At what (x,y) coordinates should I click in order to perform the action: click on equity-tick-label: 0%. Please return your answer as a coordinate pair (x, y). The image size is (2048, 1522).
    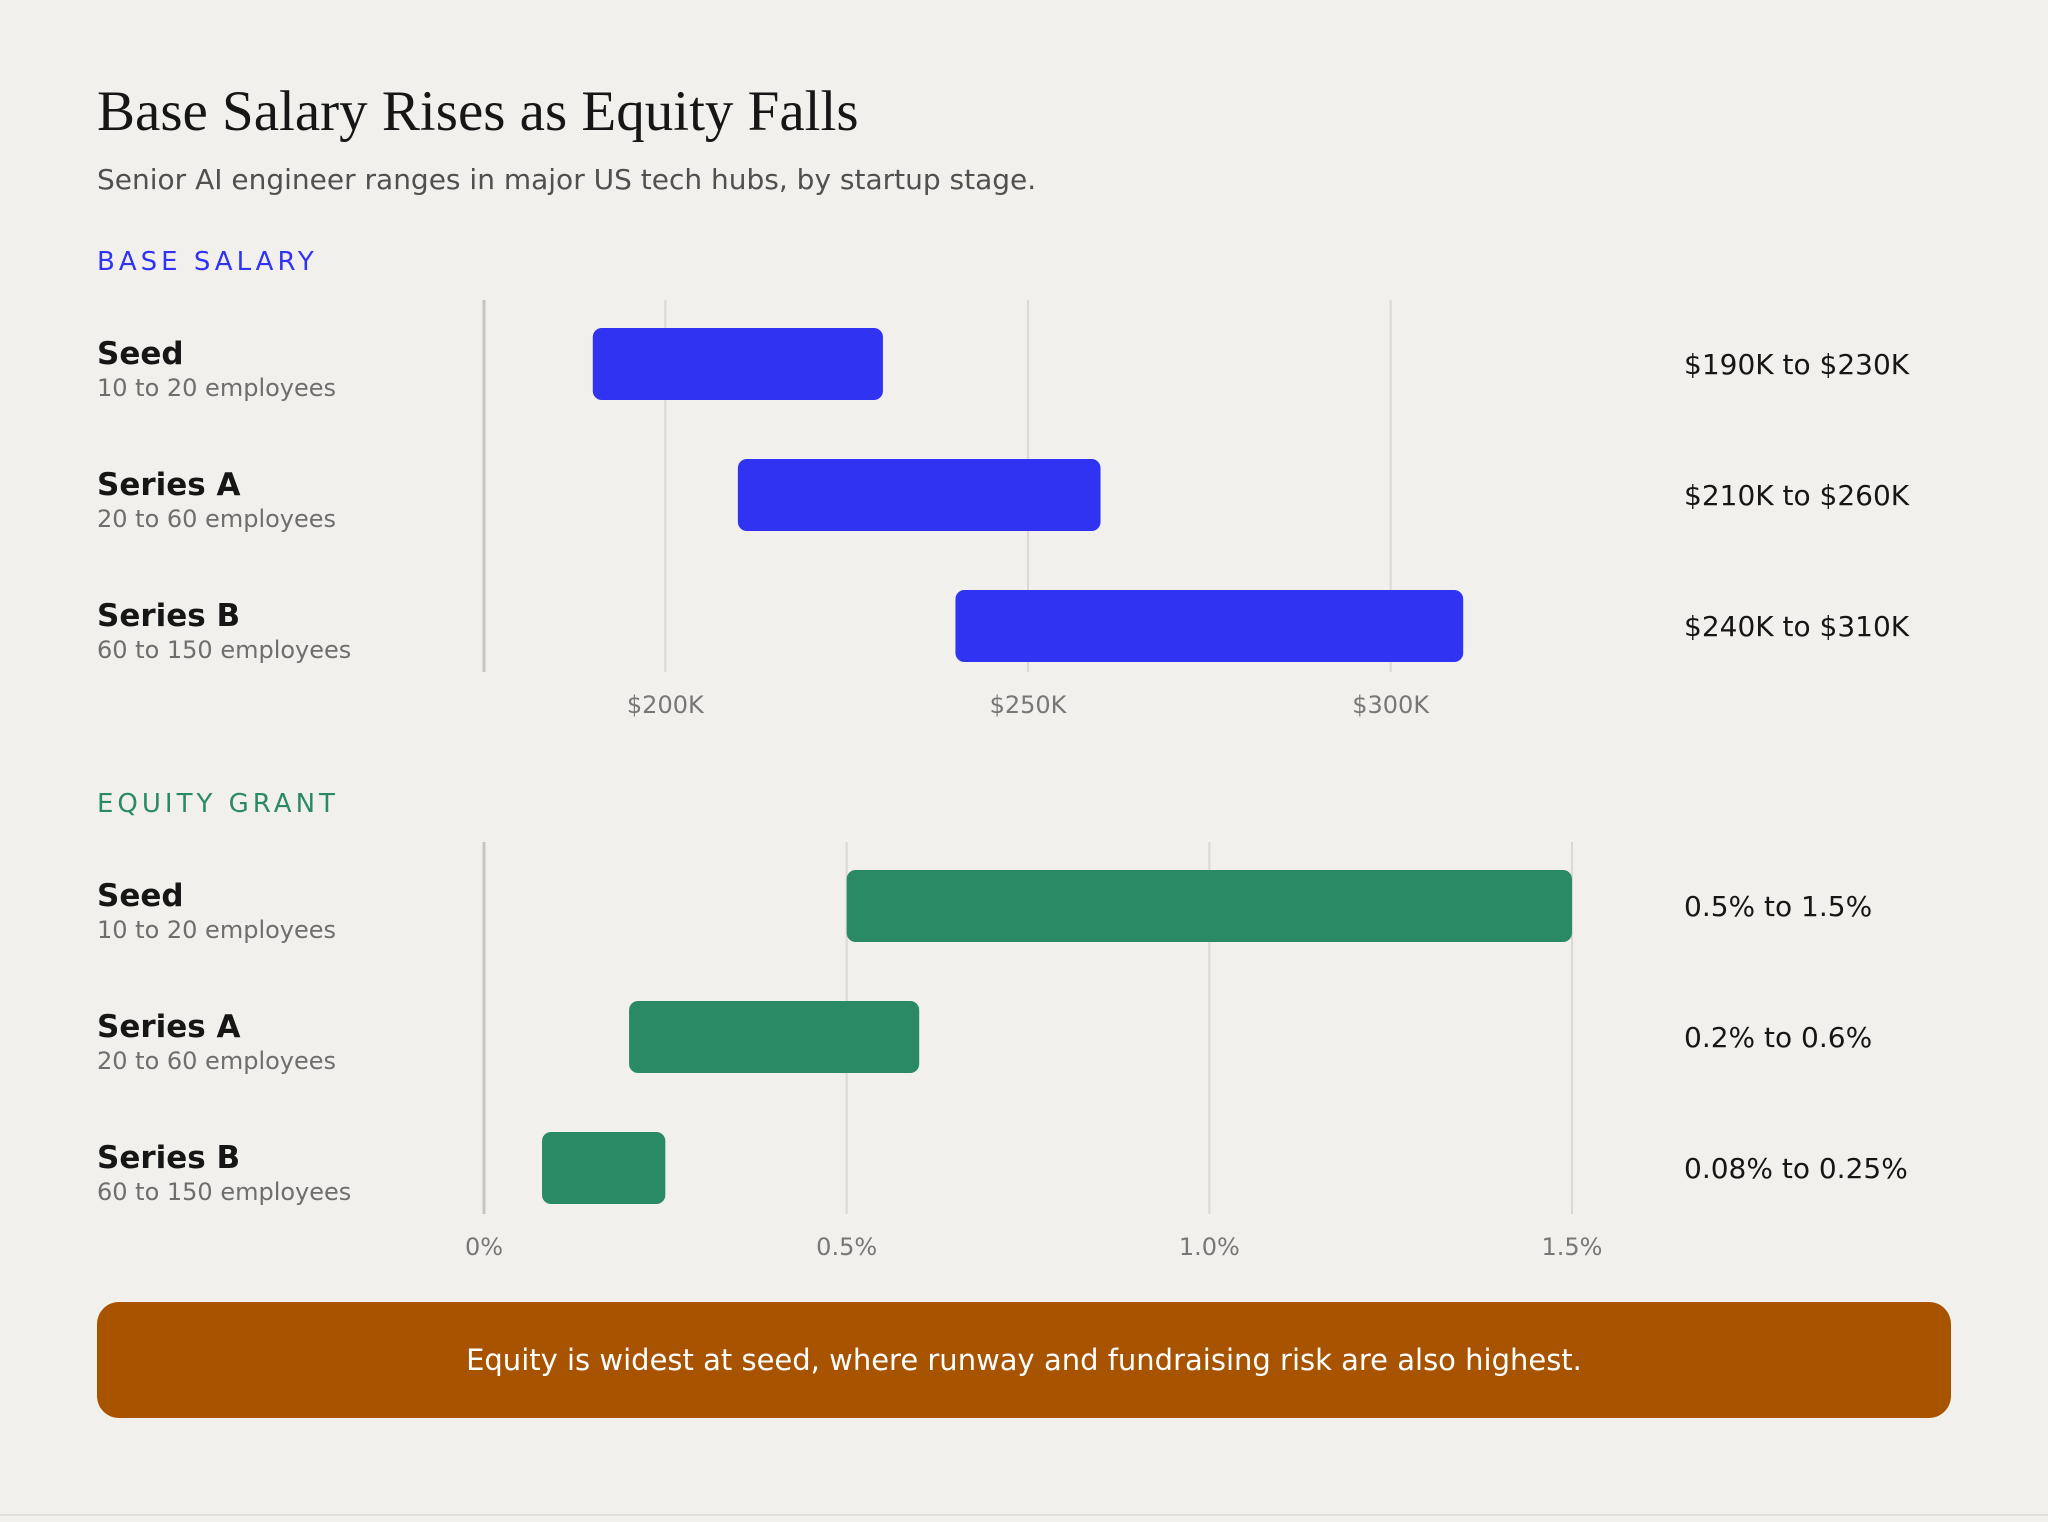
    Looking at the image, I should click on (484, 1247).